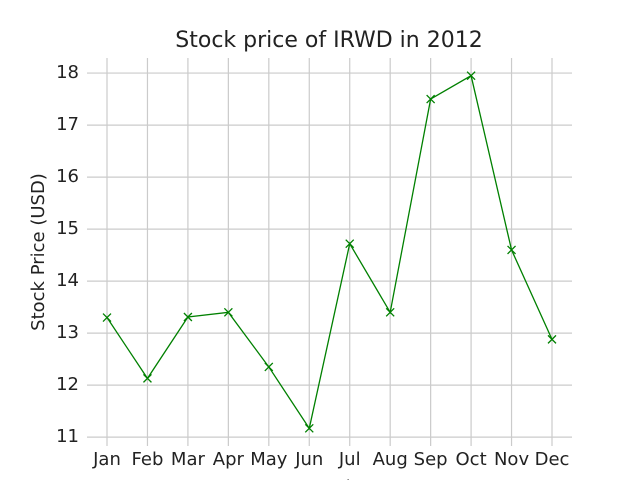 Image resolution: width=640 pixels, height=480 pixels. What do you see at coordinates (511, 459) in the screenshot?
I see `x-tick-label: Nov` at bounding box center [511, 459].